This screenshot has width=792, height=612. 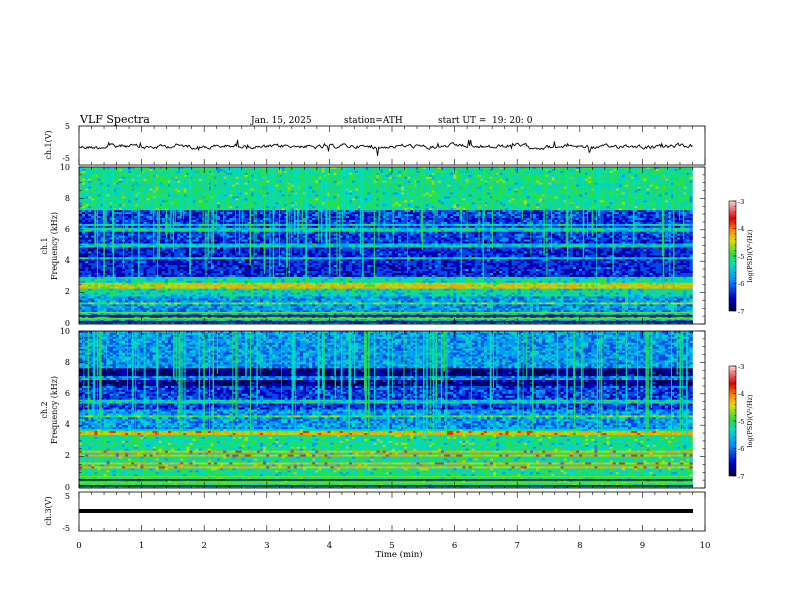 What do you see at coordinates (48, 510) in the screenshot?
I see `ch3-waveform-ylabel: ch.3(V)` at bounding box center [48, 510].